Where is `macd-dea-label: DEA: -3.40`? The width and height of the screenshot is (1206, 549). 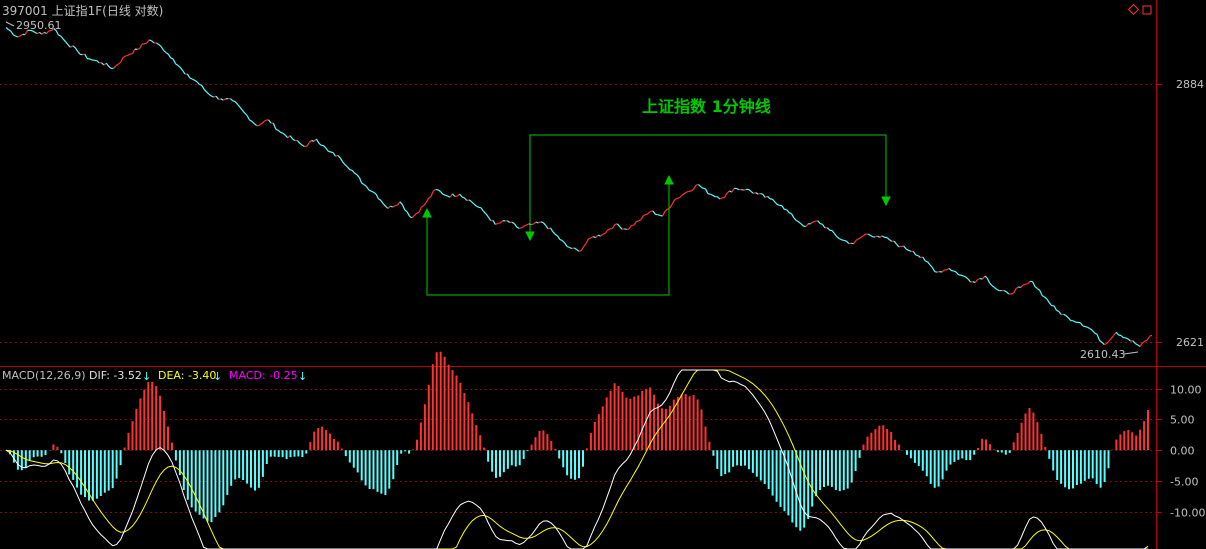 macd-dea-label: DEA: -3.40 is located at coordinates (187, 375).